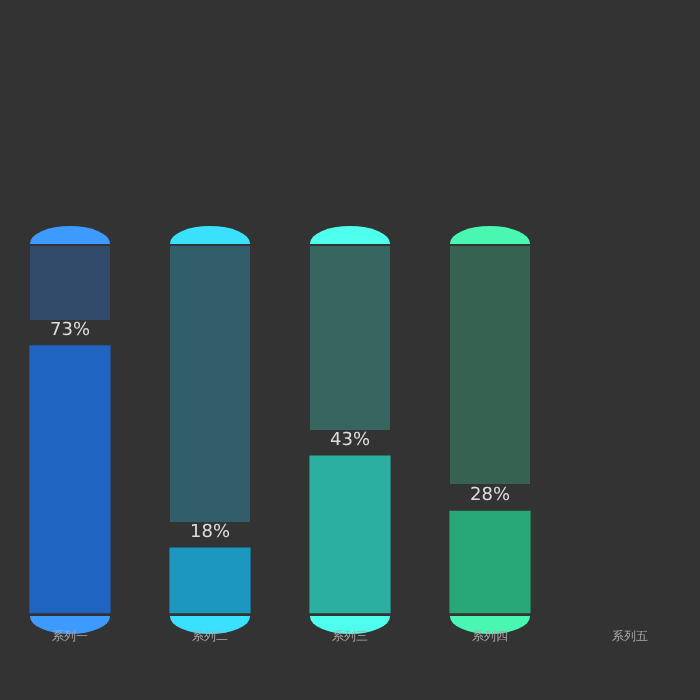  I want to click on data-label: 43%, so click(350, 441).